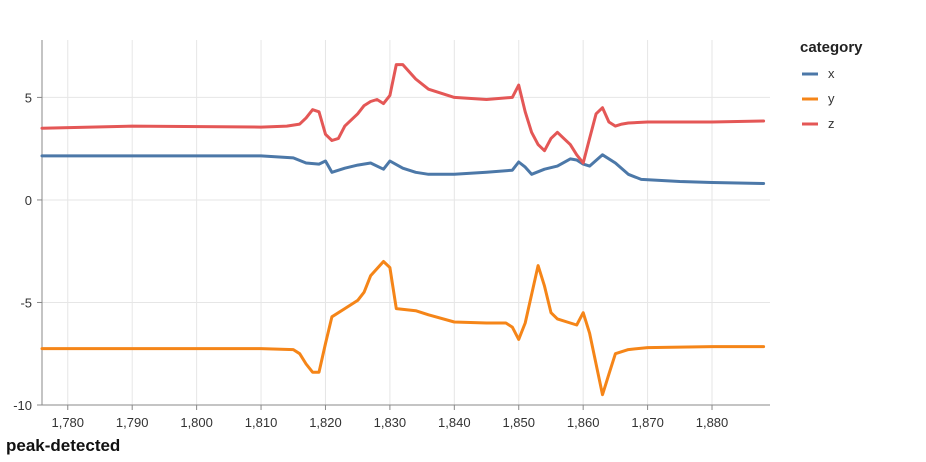 The height and width of the screenshot is (462, 926). Describe the element at coordinates (454, 422) in the screenshot. I see `x-tick-label: 1,840` at that location.